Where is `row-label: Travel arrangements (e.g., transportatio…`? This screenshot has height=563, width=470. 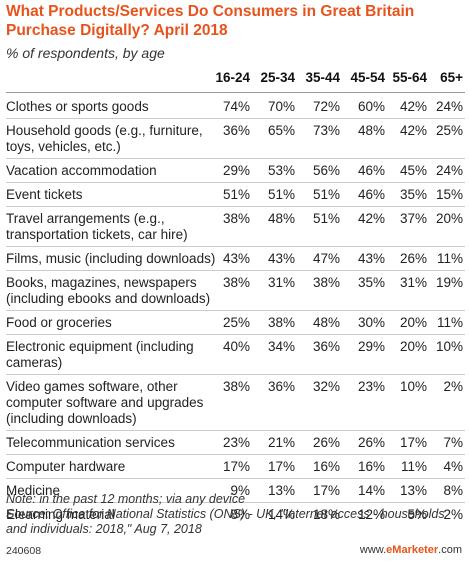 row-label: Travel arrangements (e.g., transportatio… is located at coordinates (97, 226).